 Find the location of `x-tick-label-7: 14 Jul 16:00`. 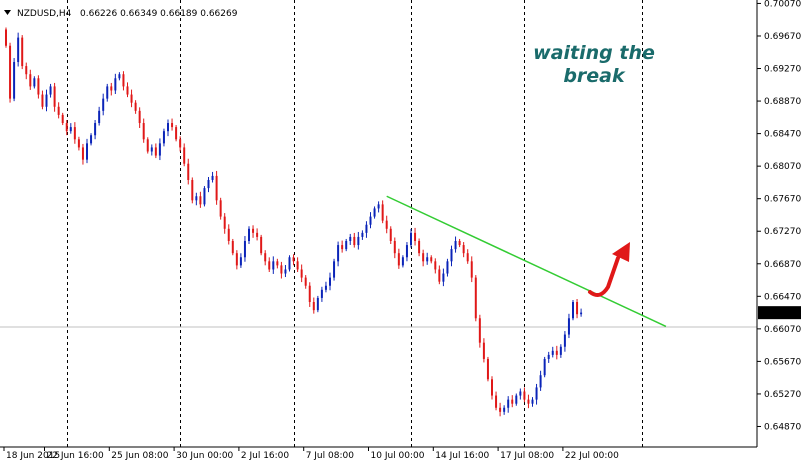

x-tick-label-7: 14 Jul 16:00 is located at coordinates (462, 456).